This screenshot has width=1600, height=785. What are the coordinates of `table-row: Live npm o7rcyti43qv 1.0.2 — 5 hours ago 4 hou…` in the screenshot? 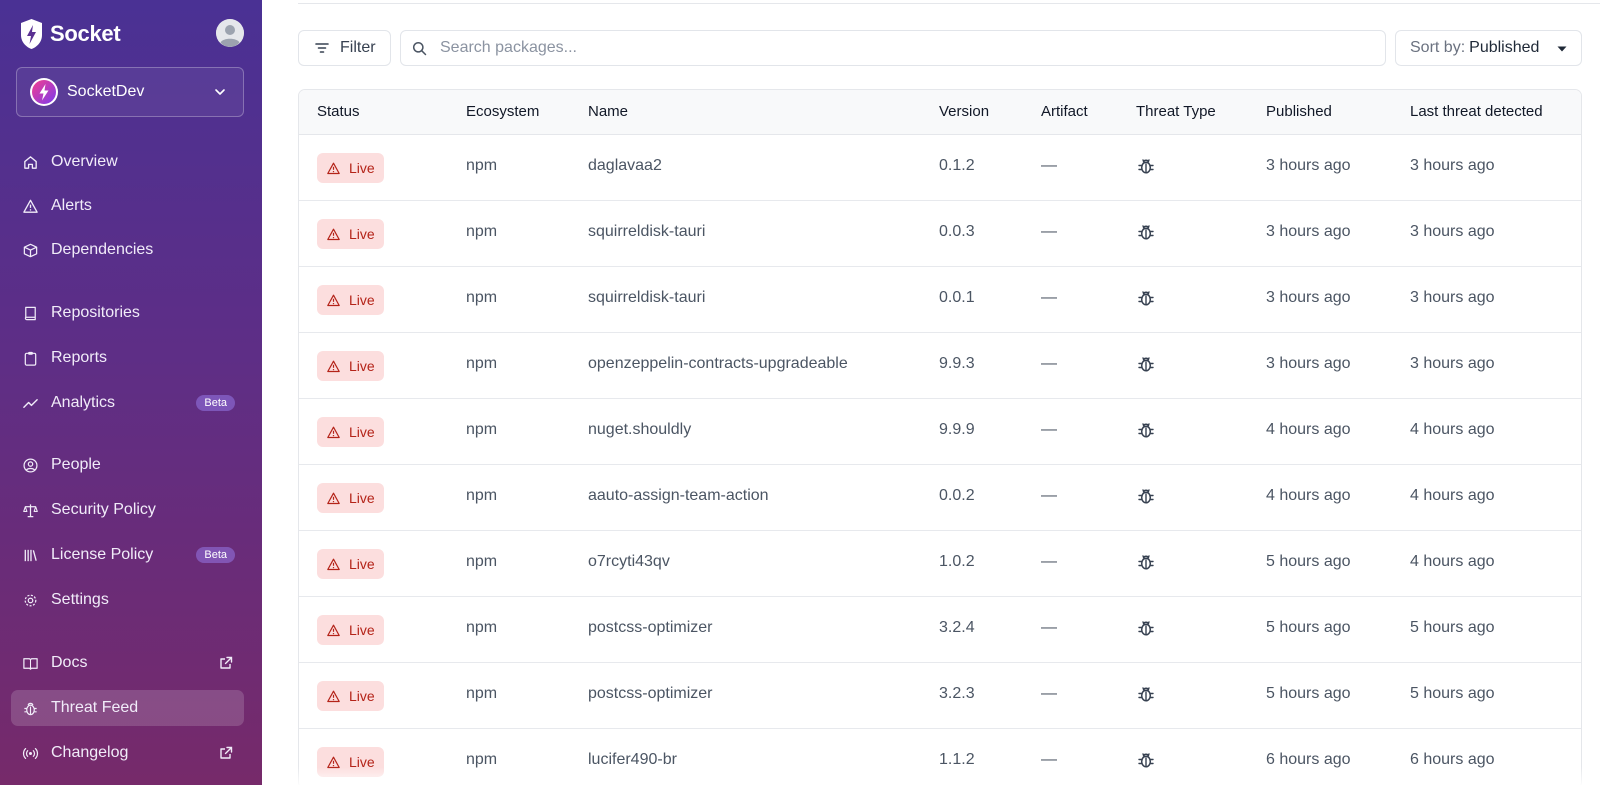 It's located at (940, 564).